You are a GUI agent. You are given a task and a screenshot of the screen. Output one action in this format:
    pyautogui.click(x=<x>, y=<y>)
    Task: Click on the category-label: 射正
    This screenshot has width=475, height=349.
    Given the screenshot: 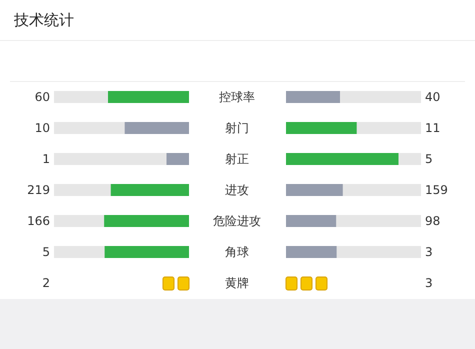 What is the action you would take?
    pyautogui.click(x=237, y=159)
    